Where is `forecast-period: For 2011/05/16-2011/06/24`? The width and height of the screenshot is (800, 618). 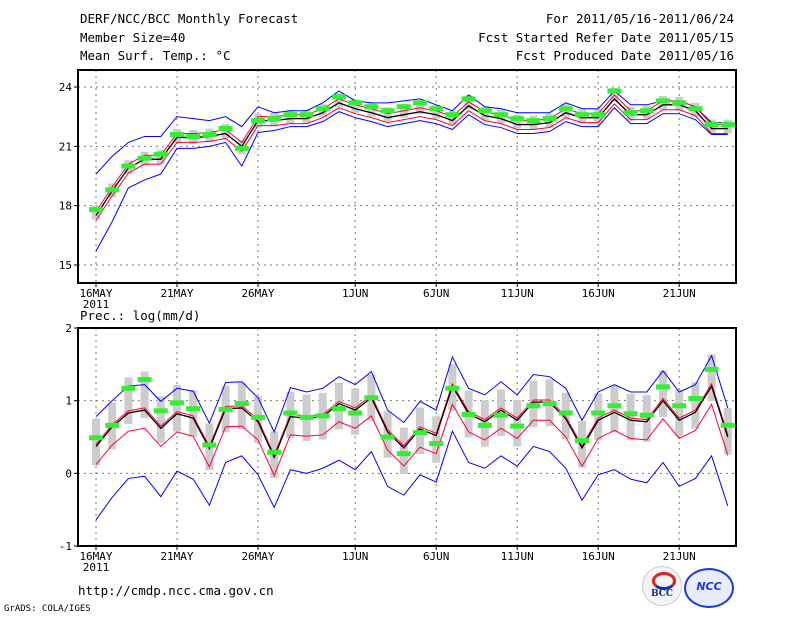
forecast-period: For 2011/05/16-2011/06/24 is located at coordinates (639, 18).